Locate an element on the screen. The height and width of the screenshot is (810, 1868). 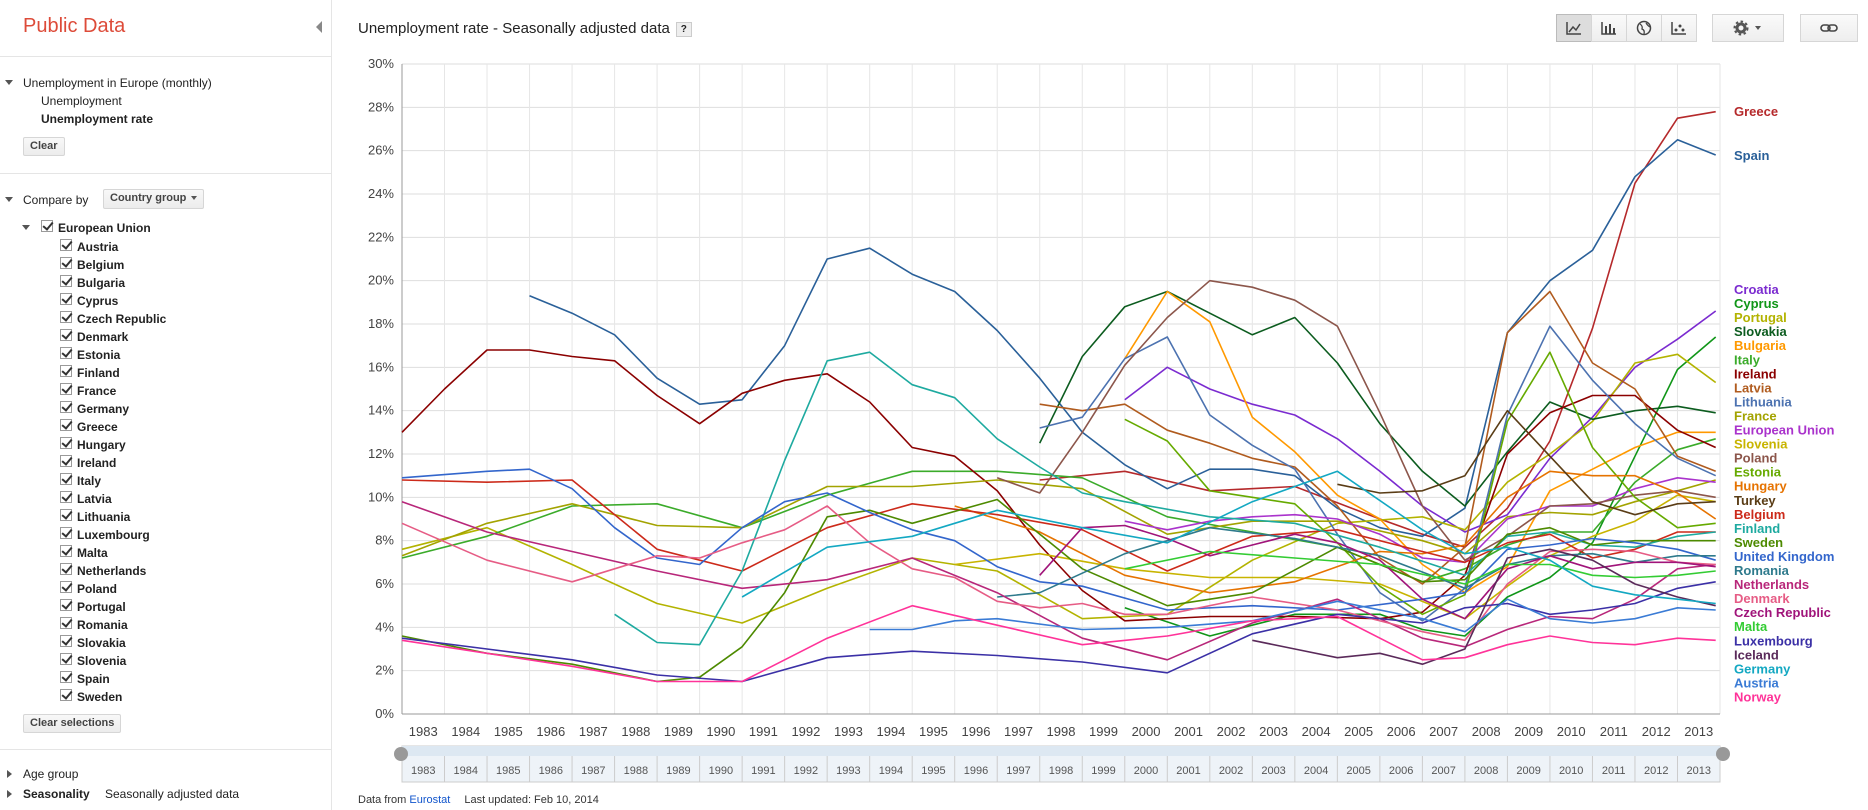
brand-title: Public Data is located at coordinates (74, 26).